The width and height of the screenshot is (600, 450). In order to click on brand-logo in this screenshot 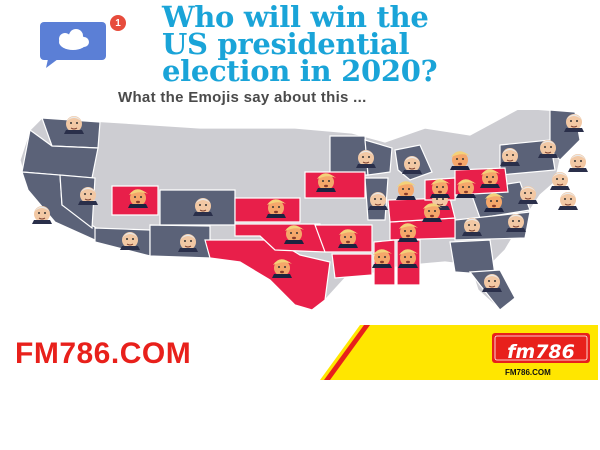, I will do `click(541, 348)`.